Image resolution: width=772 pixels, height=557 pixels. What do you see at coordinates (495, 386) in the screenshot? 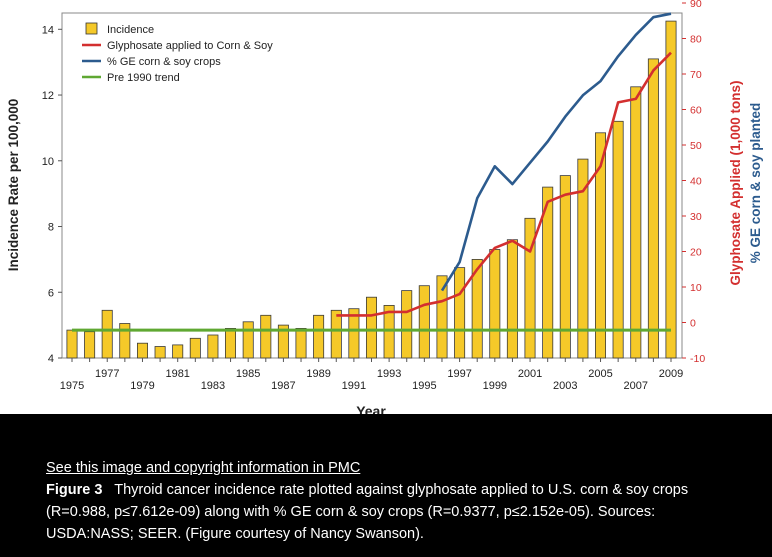
I see `x-tick-label: 1999` at bounding box center [495, 386].